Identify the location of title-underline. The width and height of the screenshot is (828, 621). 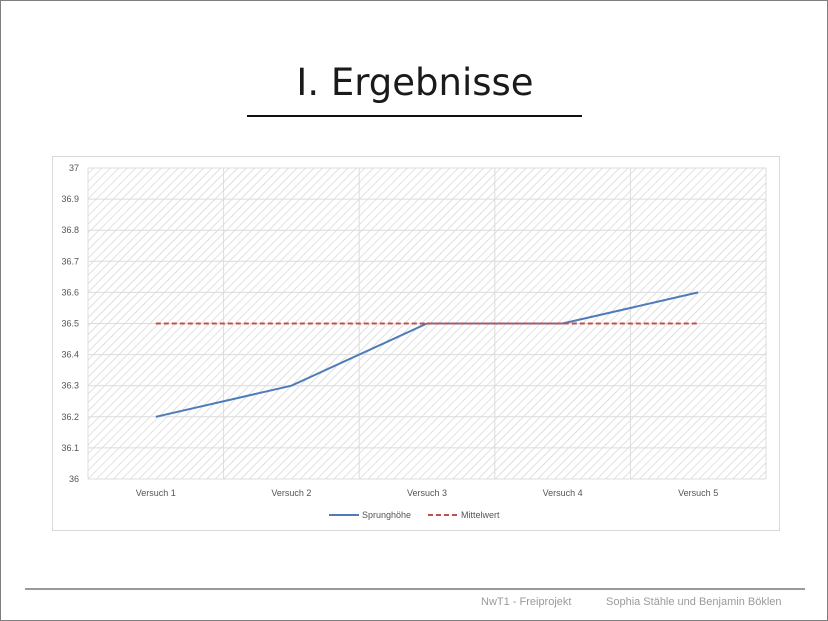
(414, 116).